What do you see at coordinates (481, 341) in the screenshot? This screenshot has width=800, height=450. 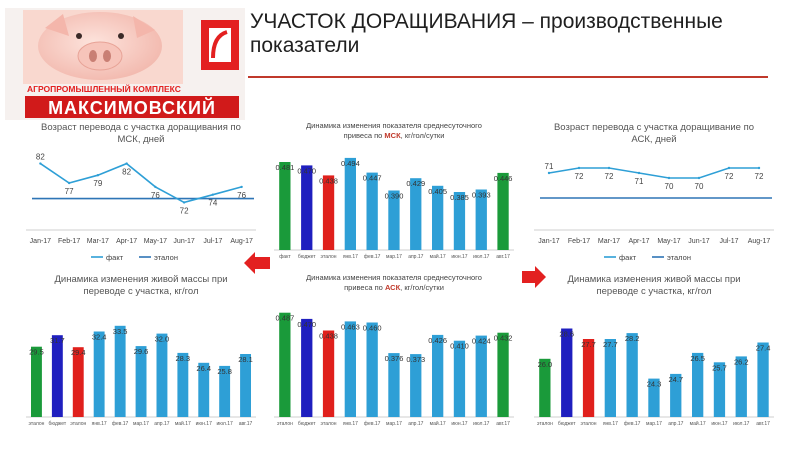 I see `bar-data-label: 0.424` at bounding box center [481, 341].